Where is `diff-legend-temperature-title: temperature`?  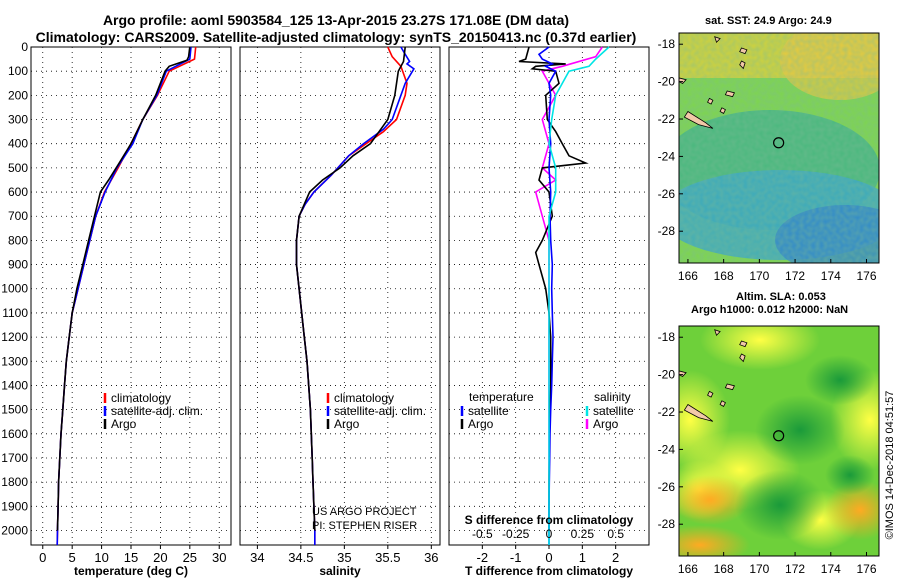 diff-legend-temperature-title: temperature is located at coordinates (501, 397).